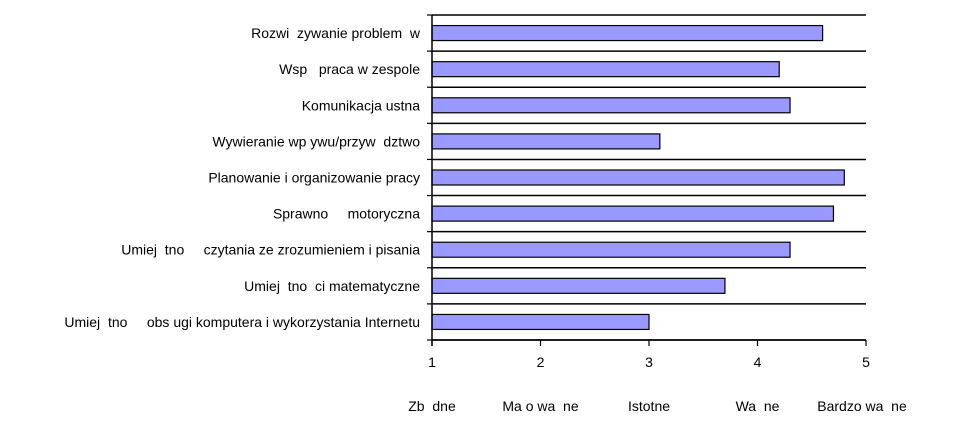 This screenshot has height=440, width=953. Describe the element at coordinates (314, 178) in the screenshot. I see `category-label: Planowanie i organizowanie pracy` at that location.